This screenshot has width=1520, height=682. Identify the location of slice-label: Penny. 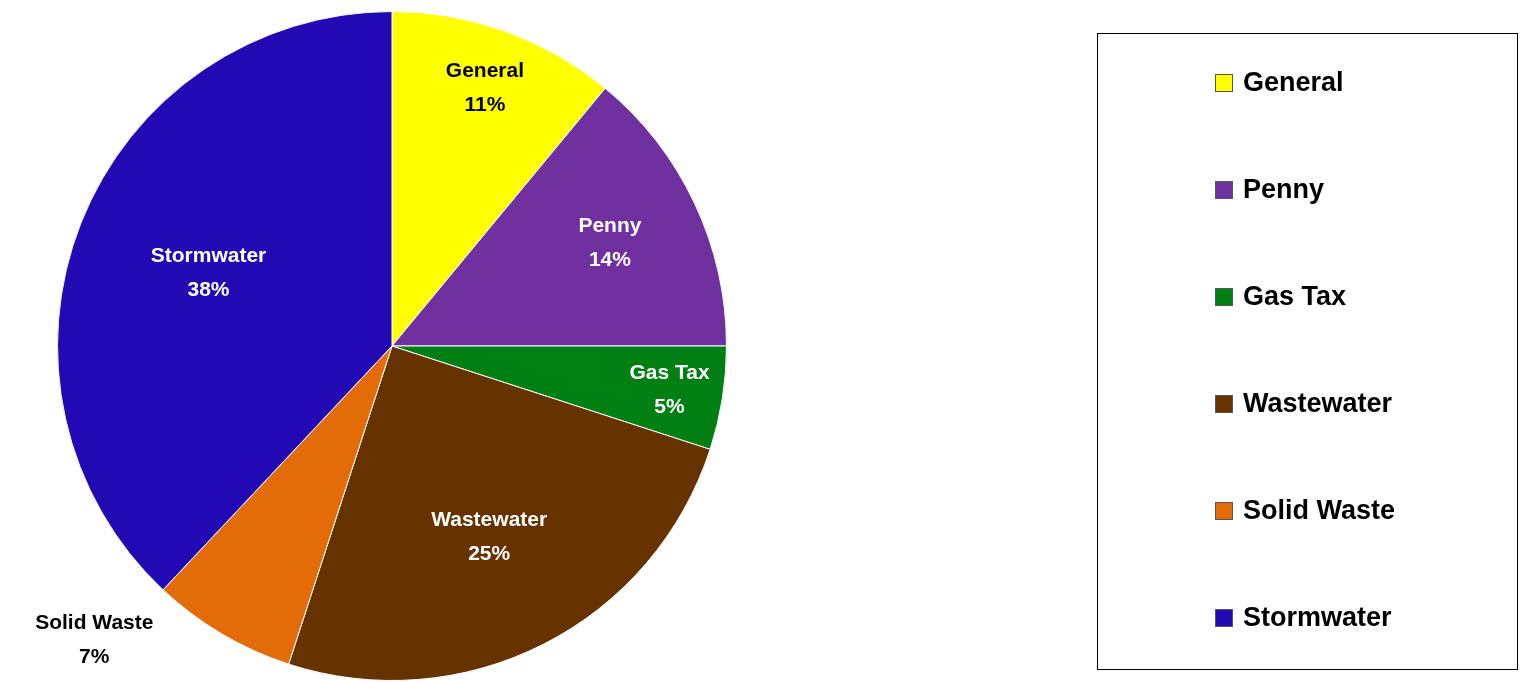
(610, 225).